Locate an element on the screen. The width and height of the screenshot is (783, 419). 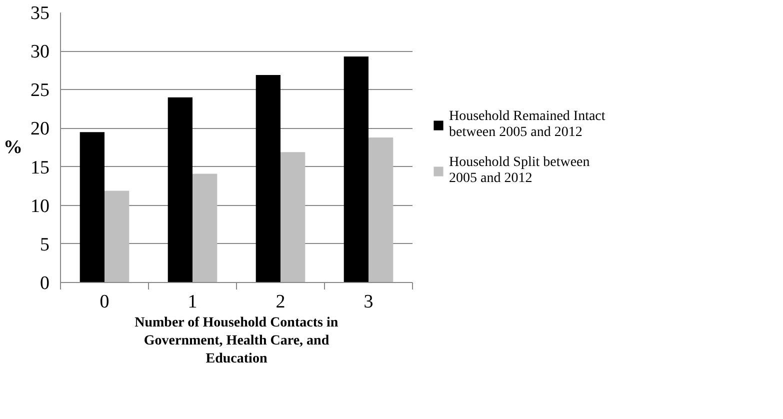
legend-label: Household Split between 2005 and 2012 is located at coordinates (519, 170).